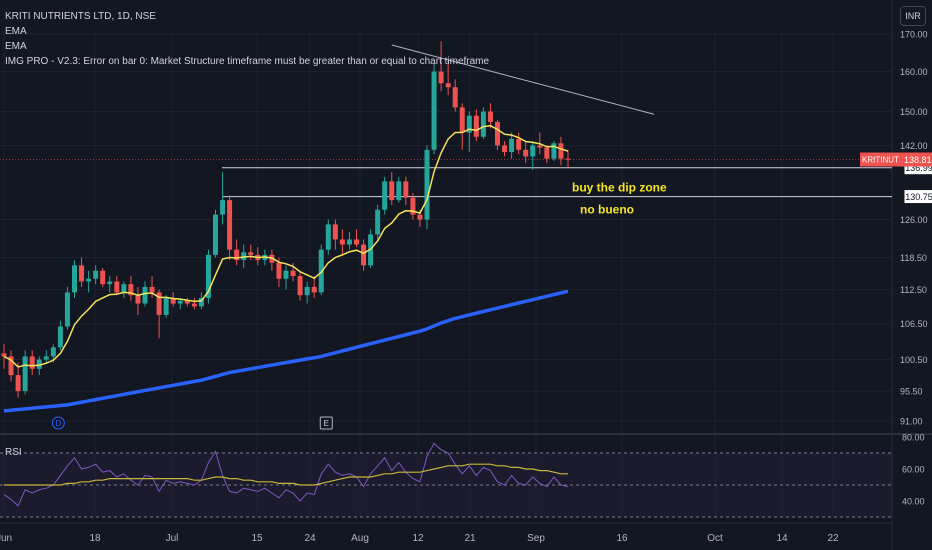  What do you see at coordinates (13, 452) in the screenshot?
I see `rsi-legend: RSI` at bounding box center [13, 452].